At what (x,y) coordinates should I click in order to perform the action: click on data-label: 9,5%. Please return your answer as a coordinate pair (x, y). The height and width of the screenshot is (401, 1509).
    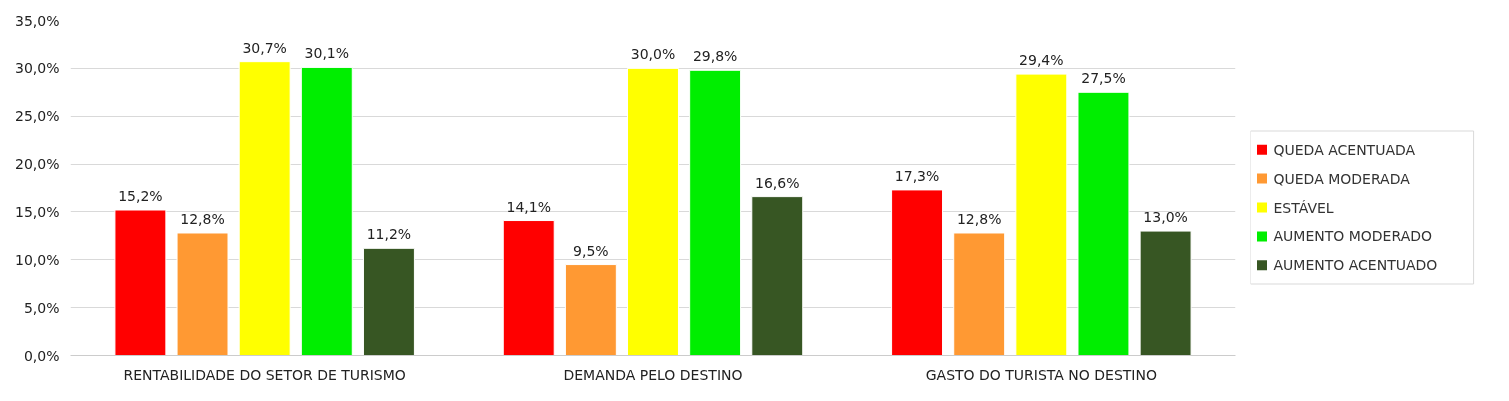
    Looking at the image, I should click on (591, 250).